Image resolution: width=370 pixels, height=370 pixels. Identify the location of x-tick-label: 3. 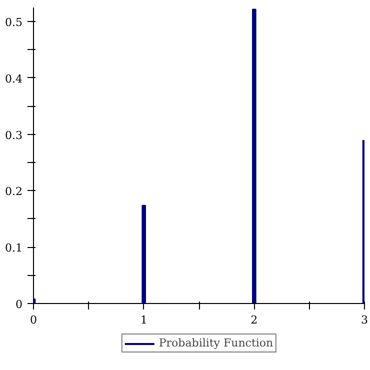
(364, 320).